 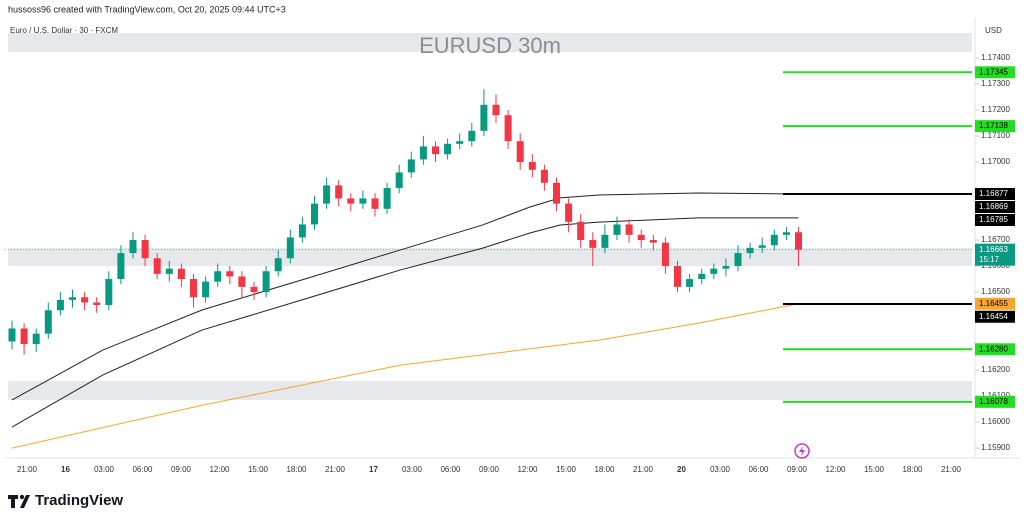 What do you see at coordinates (995, 291) in the screenshot?
I see `y-tick-label: 1.16500` at bounding box center [995, 291].